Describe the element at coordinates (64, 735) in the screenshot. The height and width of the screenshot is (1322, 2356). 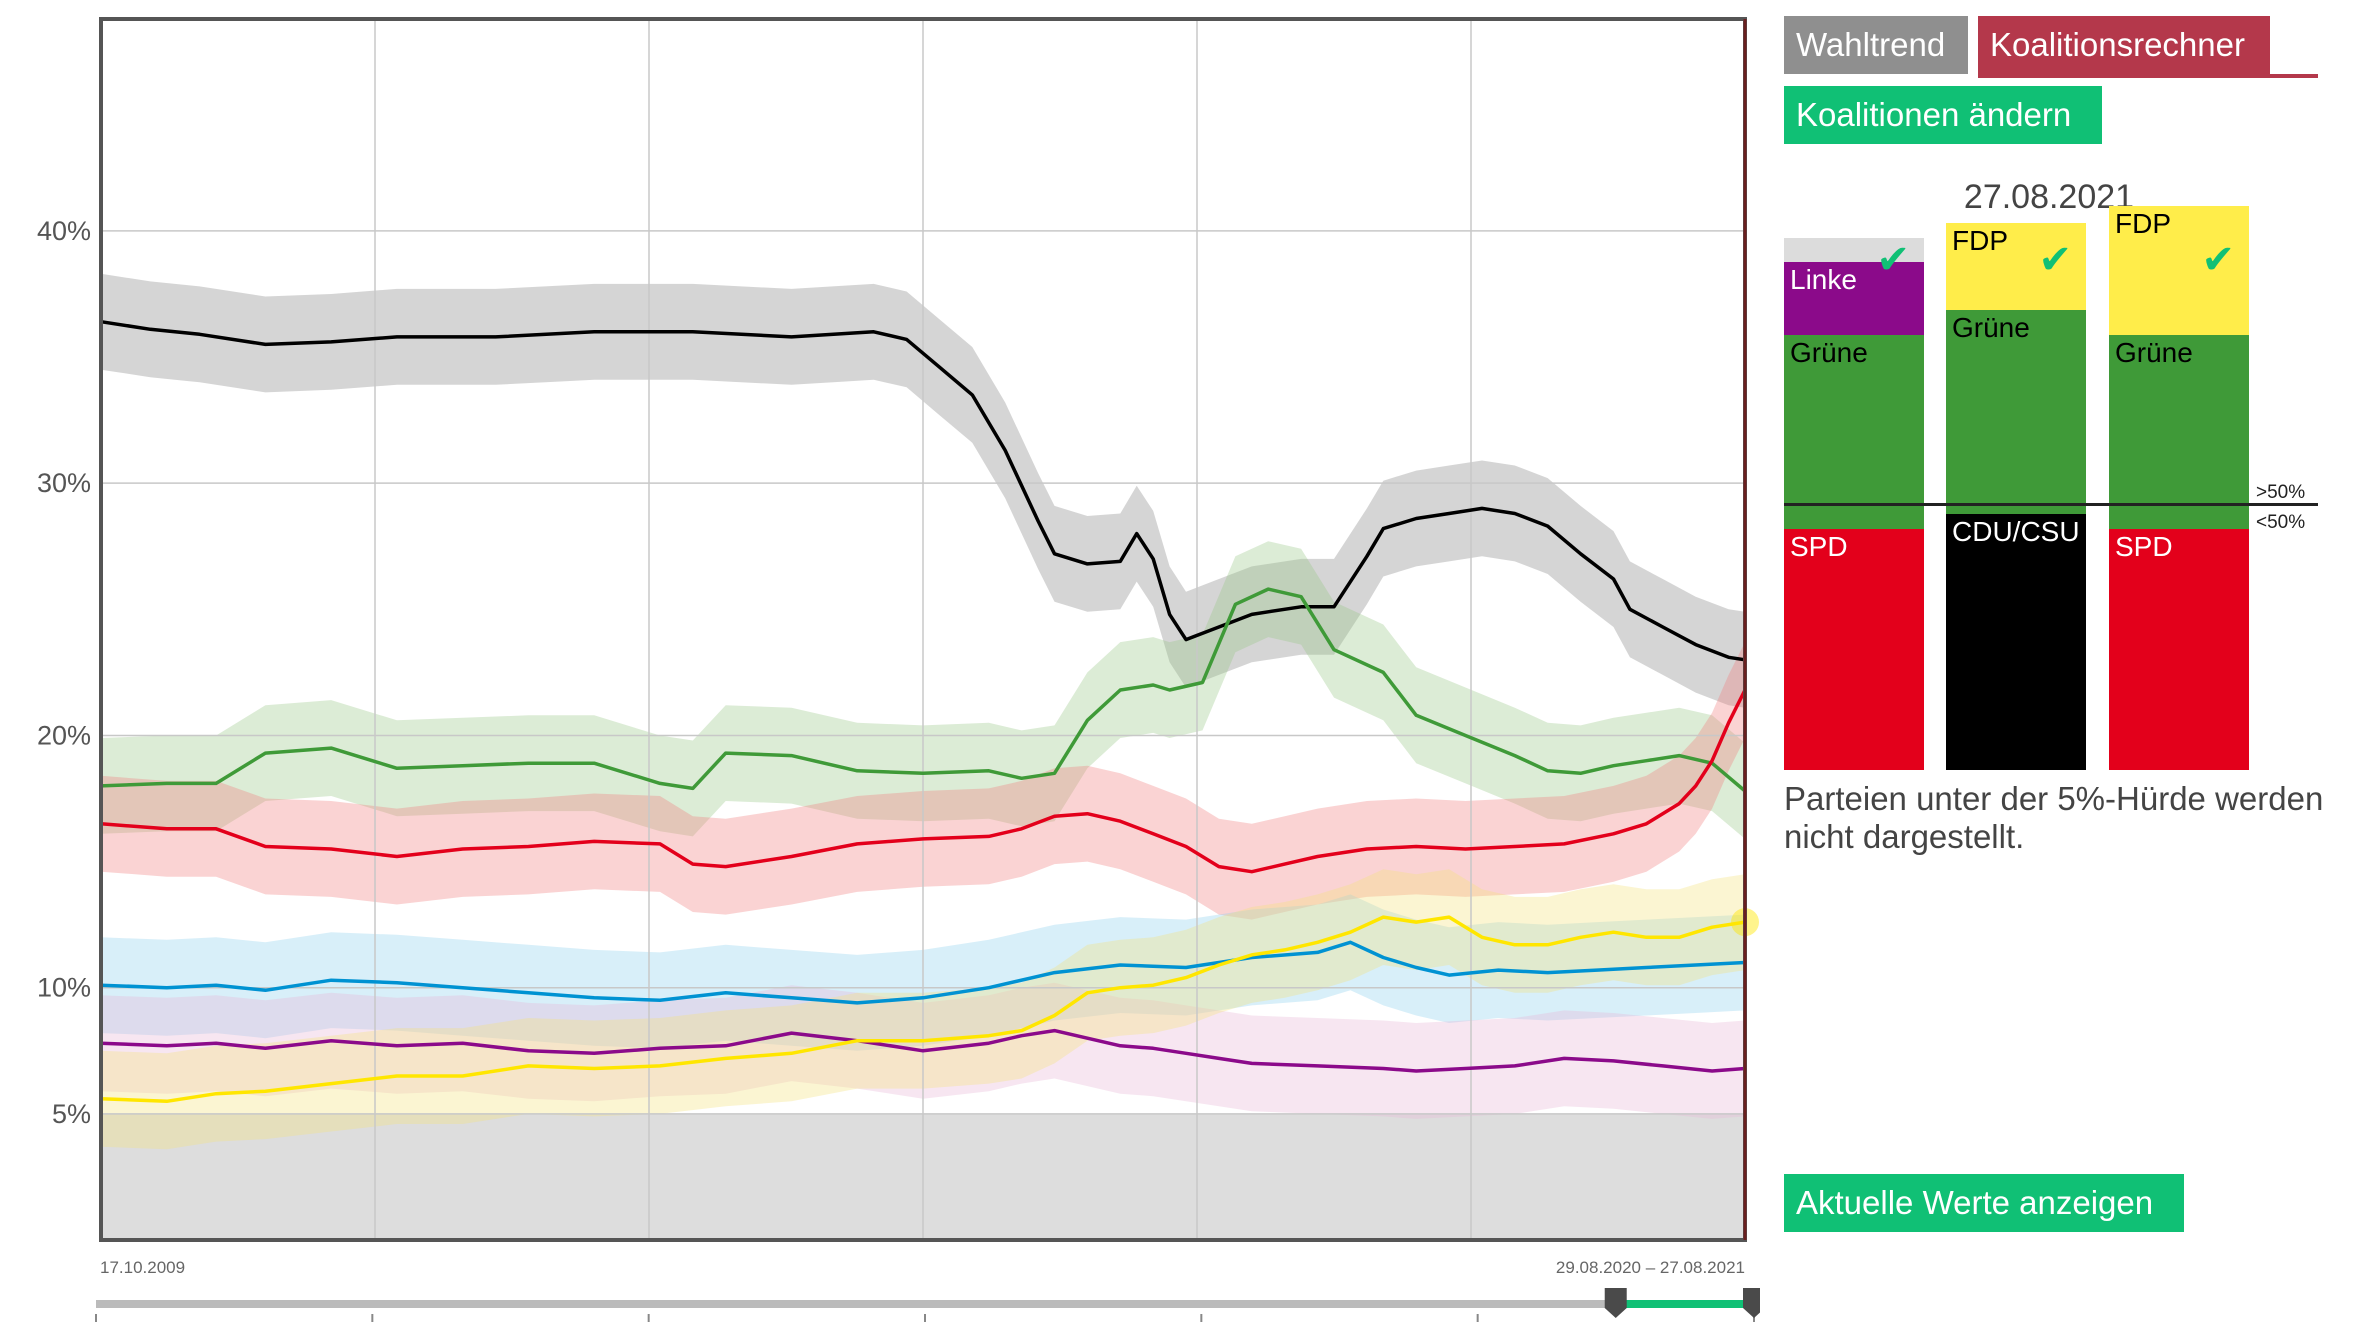
I see `y-tick-label: 20%` at that location.